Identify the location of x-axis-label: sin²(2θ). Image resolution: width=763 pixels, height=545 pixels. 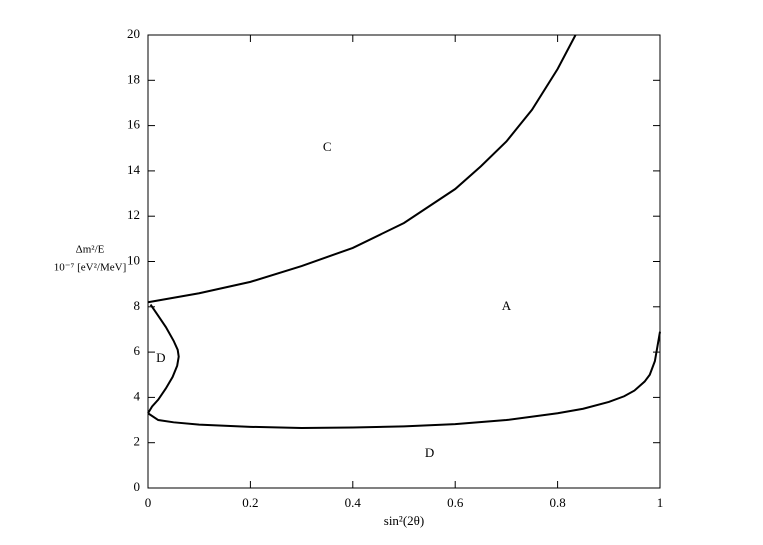
(404, 520).